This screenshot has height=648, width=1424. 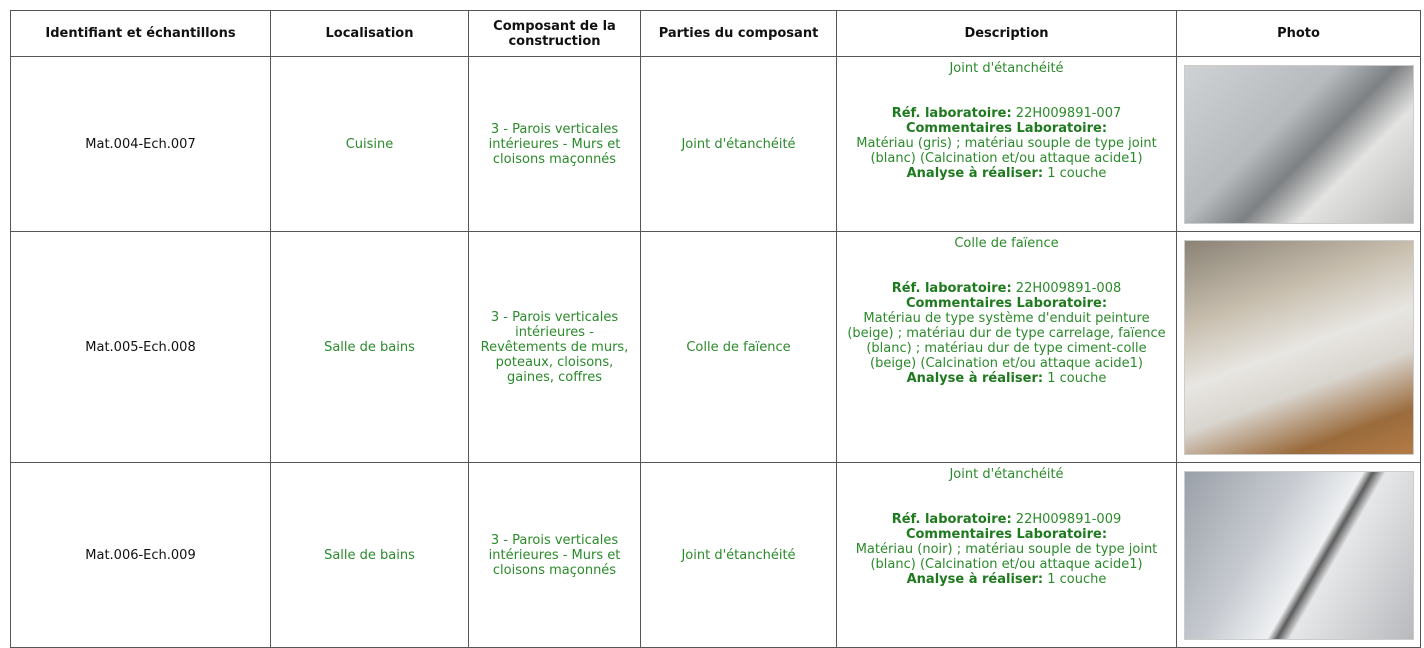 What do you see at coordinates (738, 347) in the screenshot?
I see `component-part: Colle de faïence` at bounding box center [738, 347].